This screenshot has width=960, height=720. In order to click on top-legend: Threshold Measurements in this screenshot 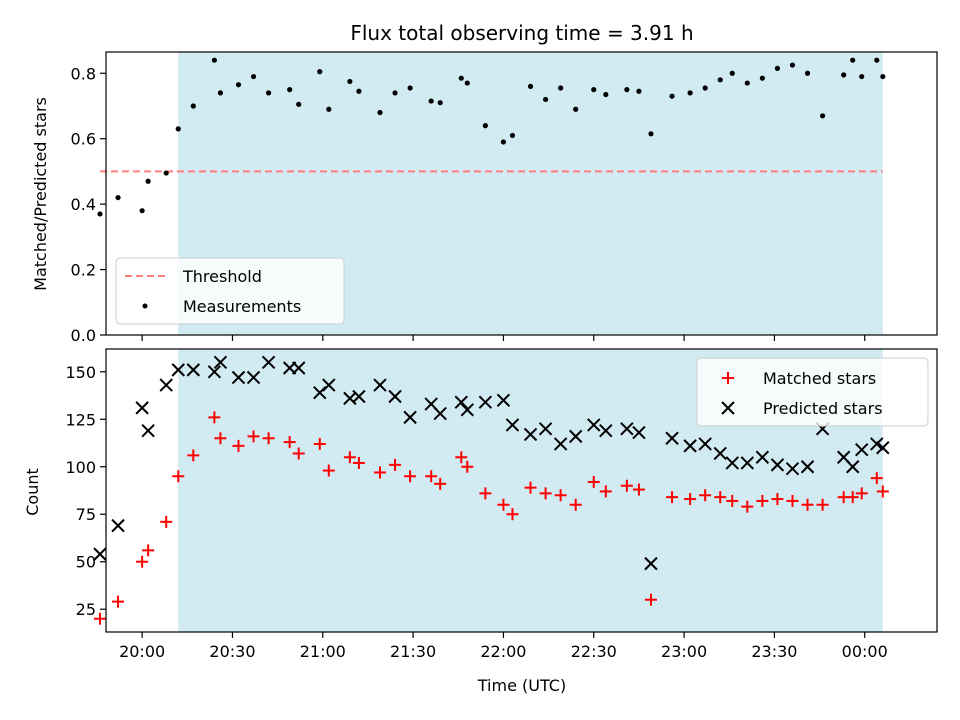, I will do `click(230, 291)`.